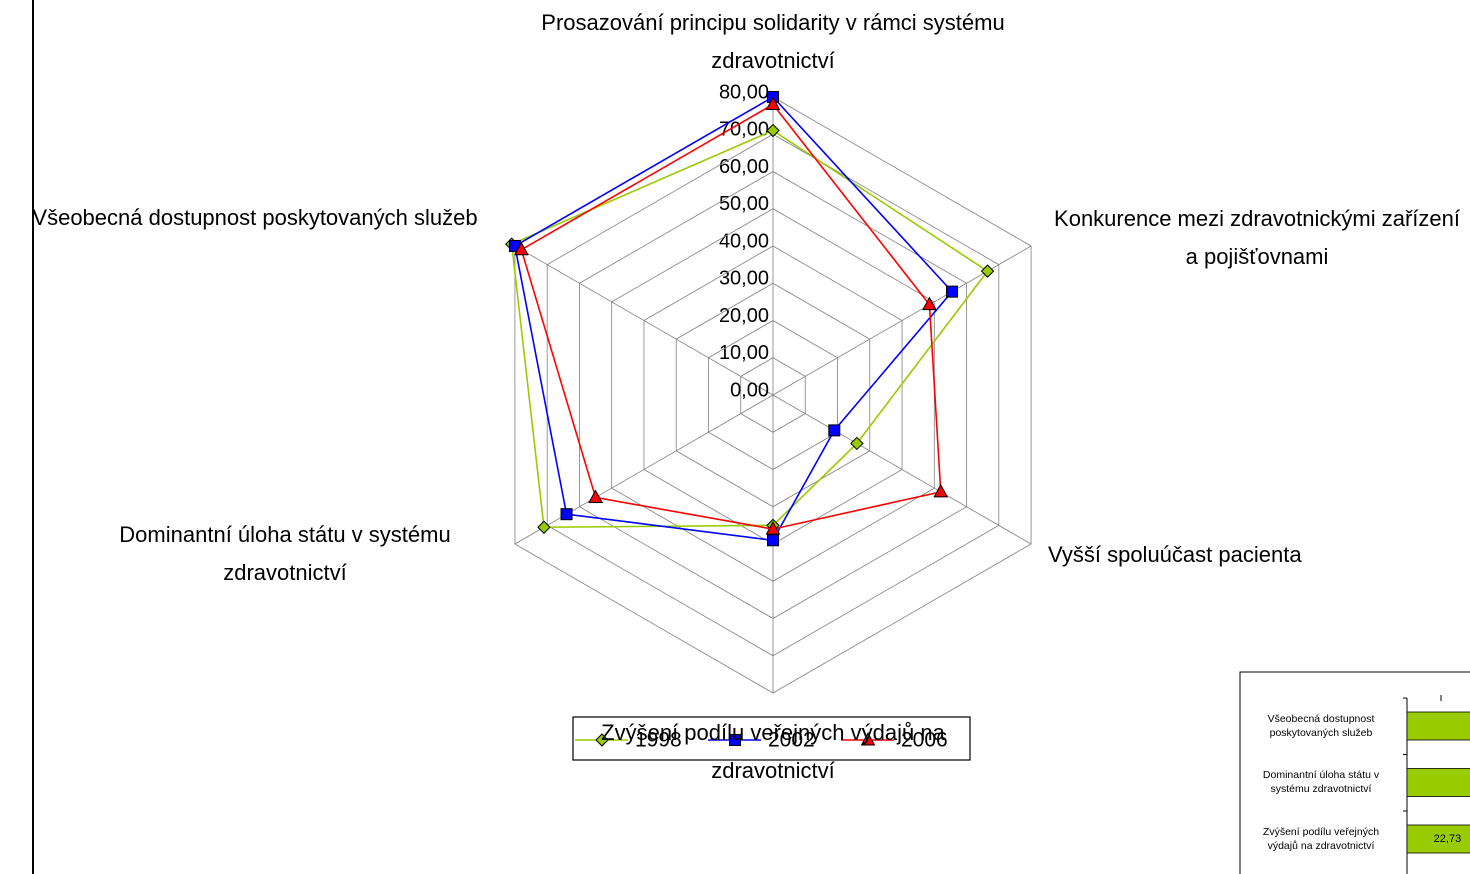 This screenshot has width=1470, height=874. I want to click on value-label: 22,73, so click(1448, 839).